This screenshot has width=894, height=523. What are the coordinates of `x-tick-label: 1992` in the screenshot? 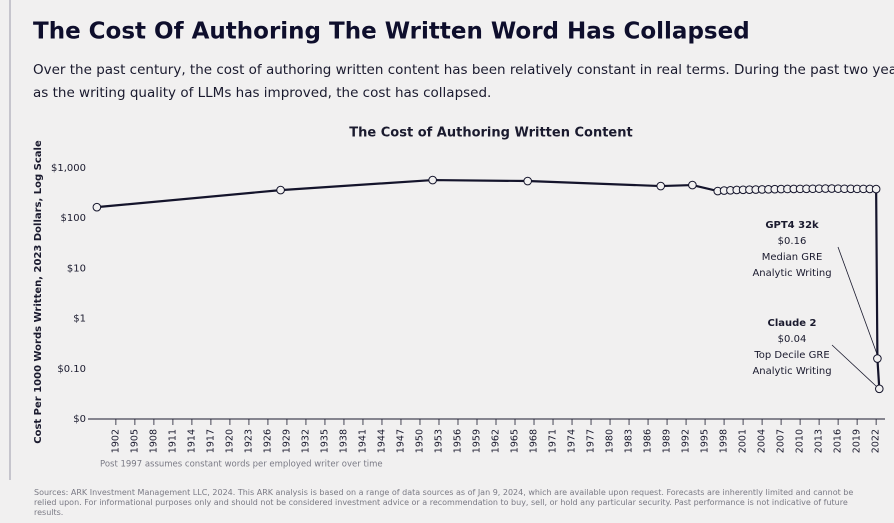 It's located at (686, 441).